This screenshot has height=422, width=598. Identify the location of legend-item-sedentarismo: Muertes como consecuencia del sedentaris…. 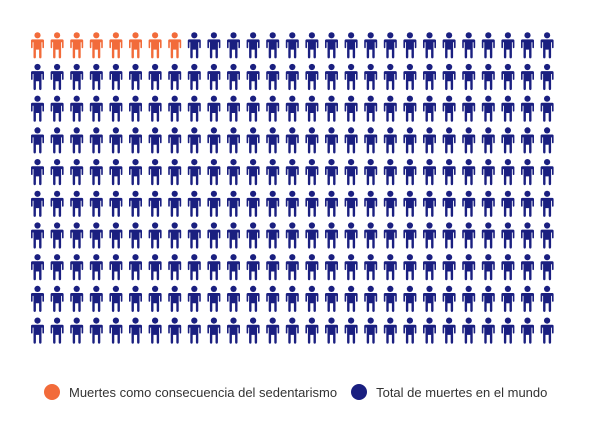
(190, 392).